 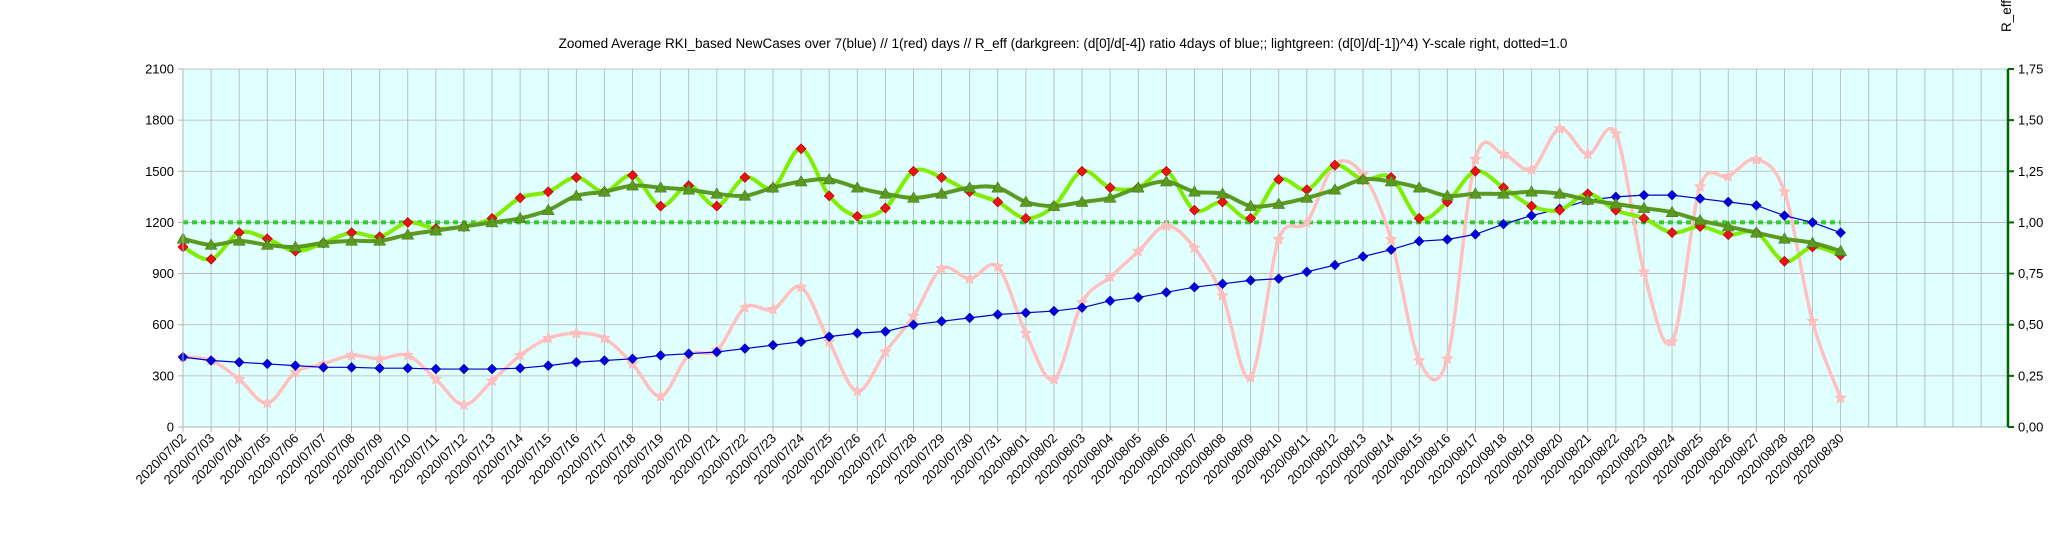 What do you see at coordinates (2030, 273) in the screenshot?
I see `y2-tick-label: 0,75` at bounding box center [2030, 273].